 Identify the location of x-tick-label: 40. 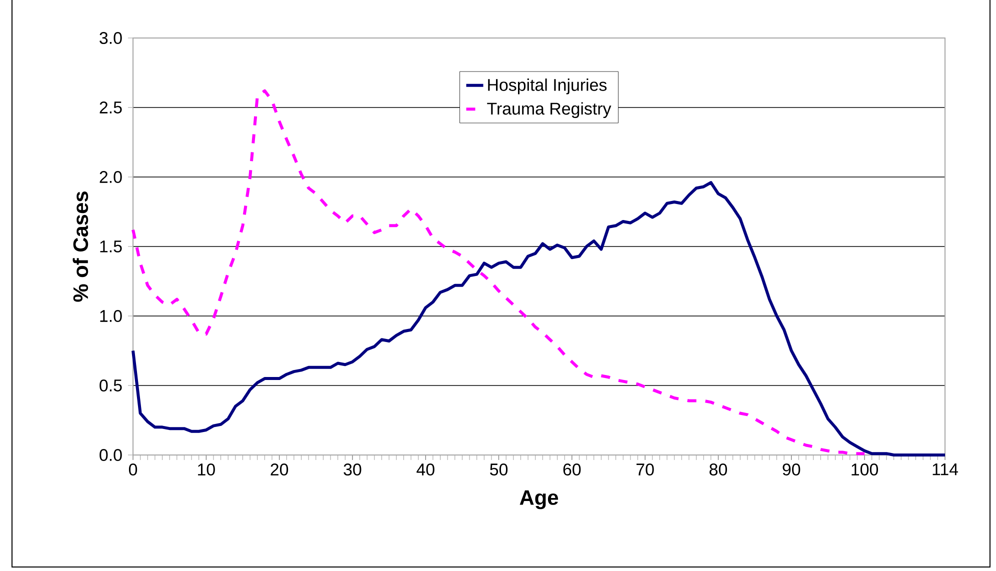
(425, 470).